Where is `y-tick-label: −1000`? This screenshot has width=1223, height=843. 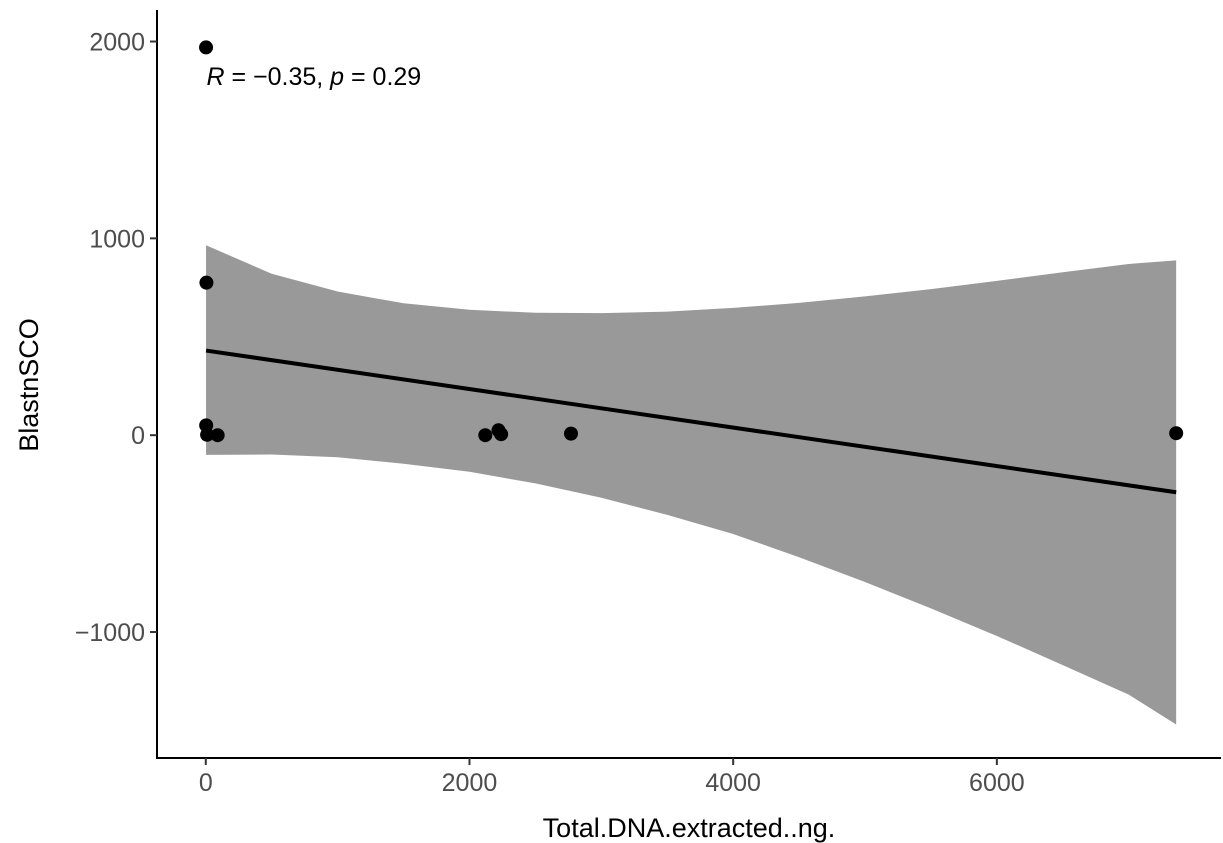 y-tick-label: −1000 is located at coordinates (110, 633).